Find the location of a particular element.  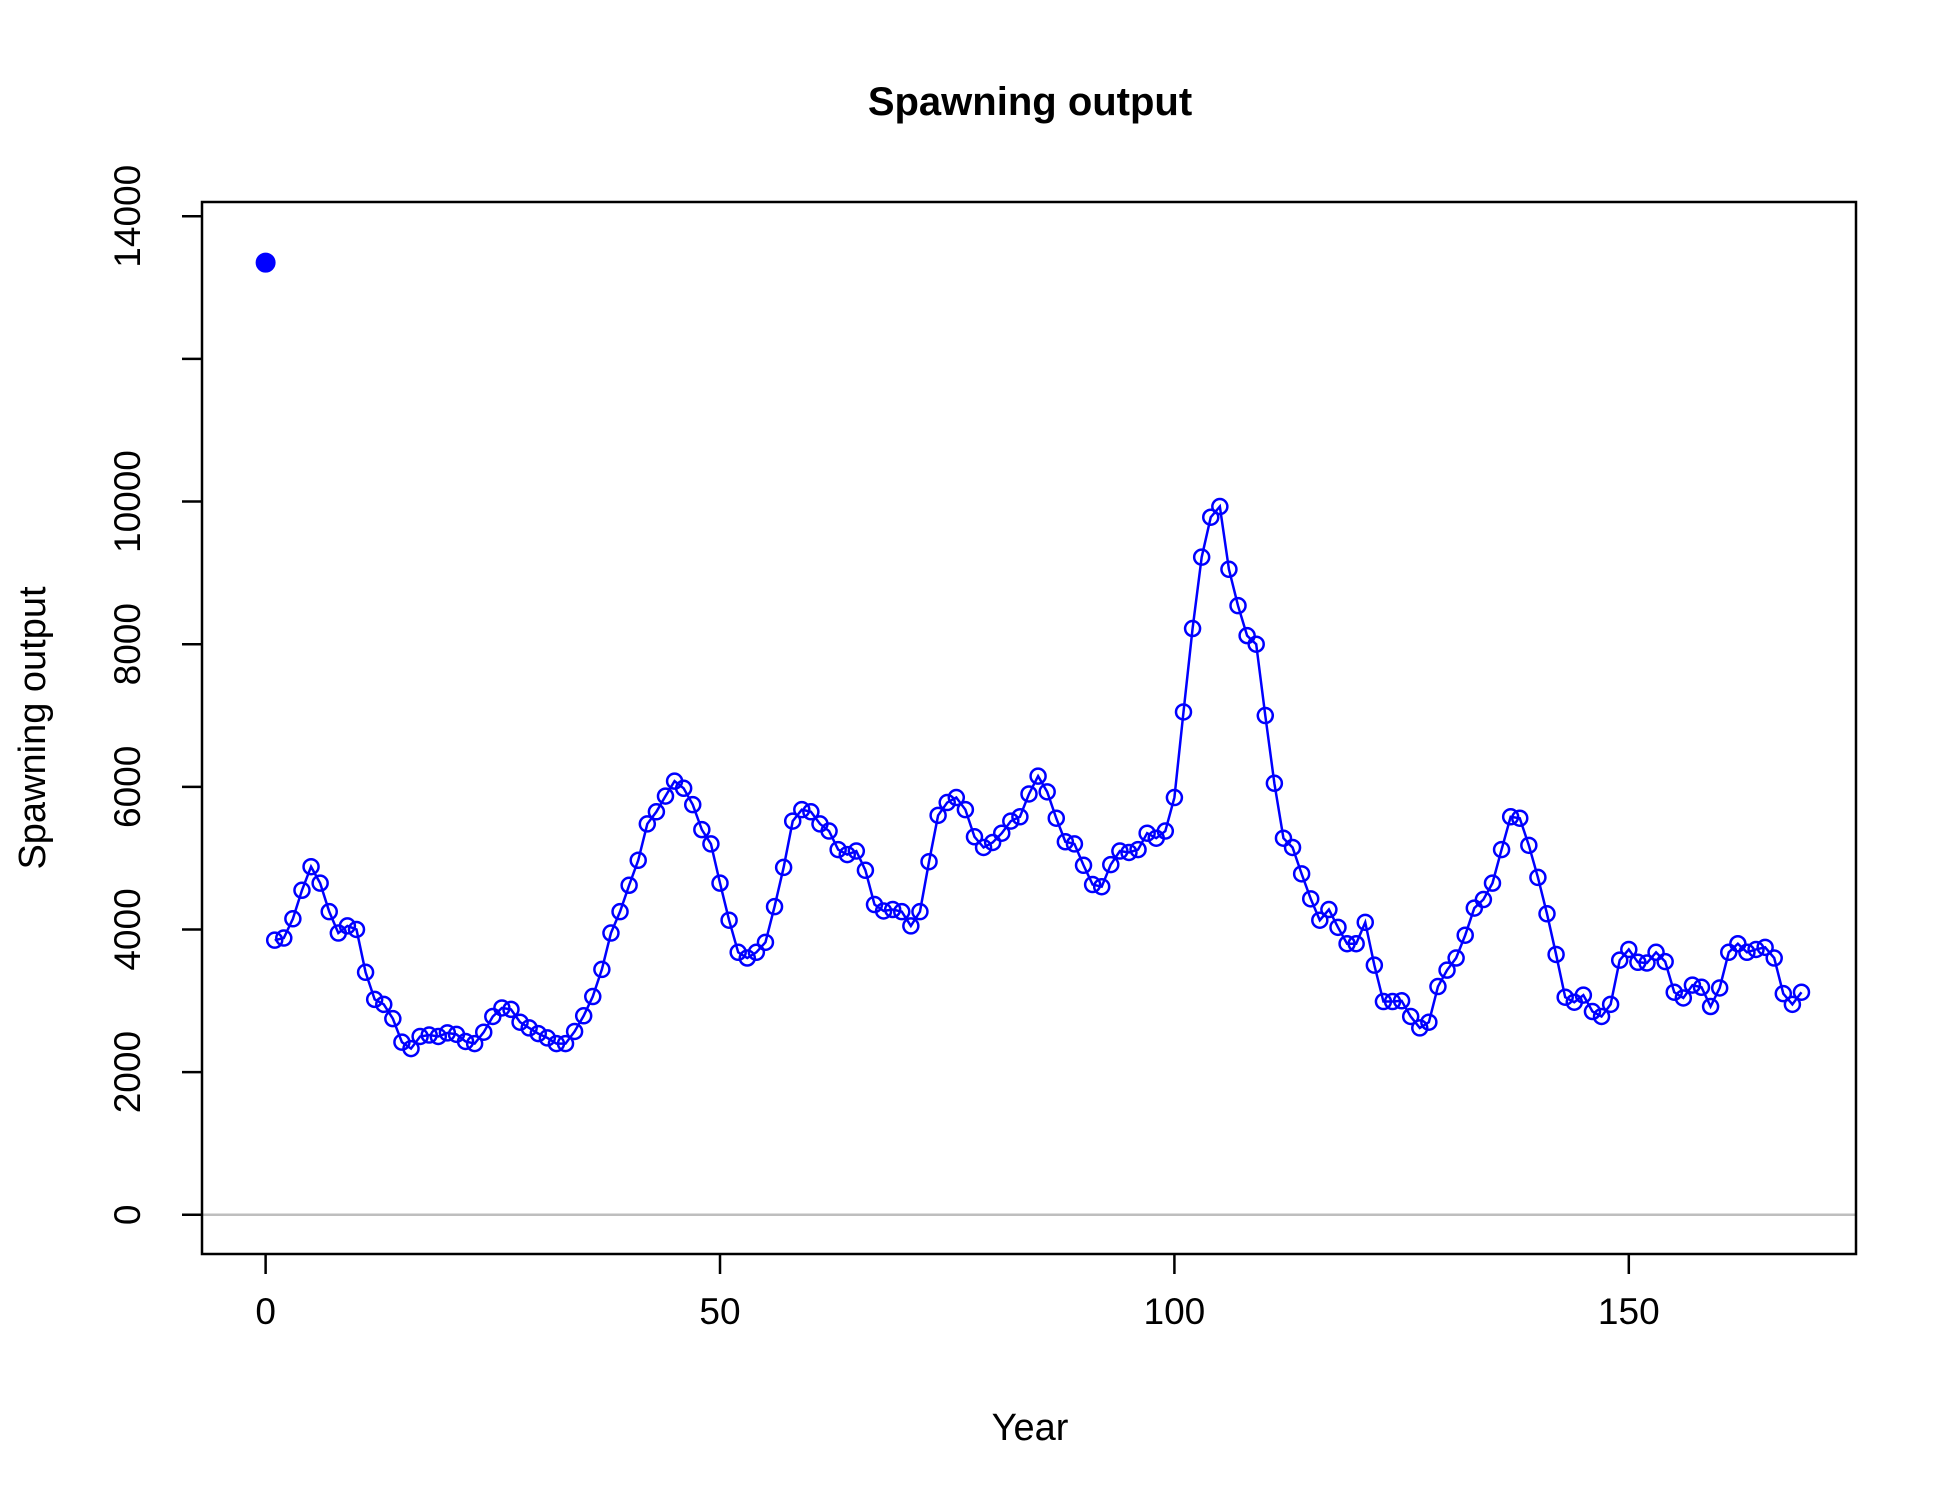

y-tick-label: 4000 is located at coordinates (127, 929).